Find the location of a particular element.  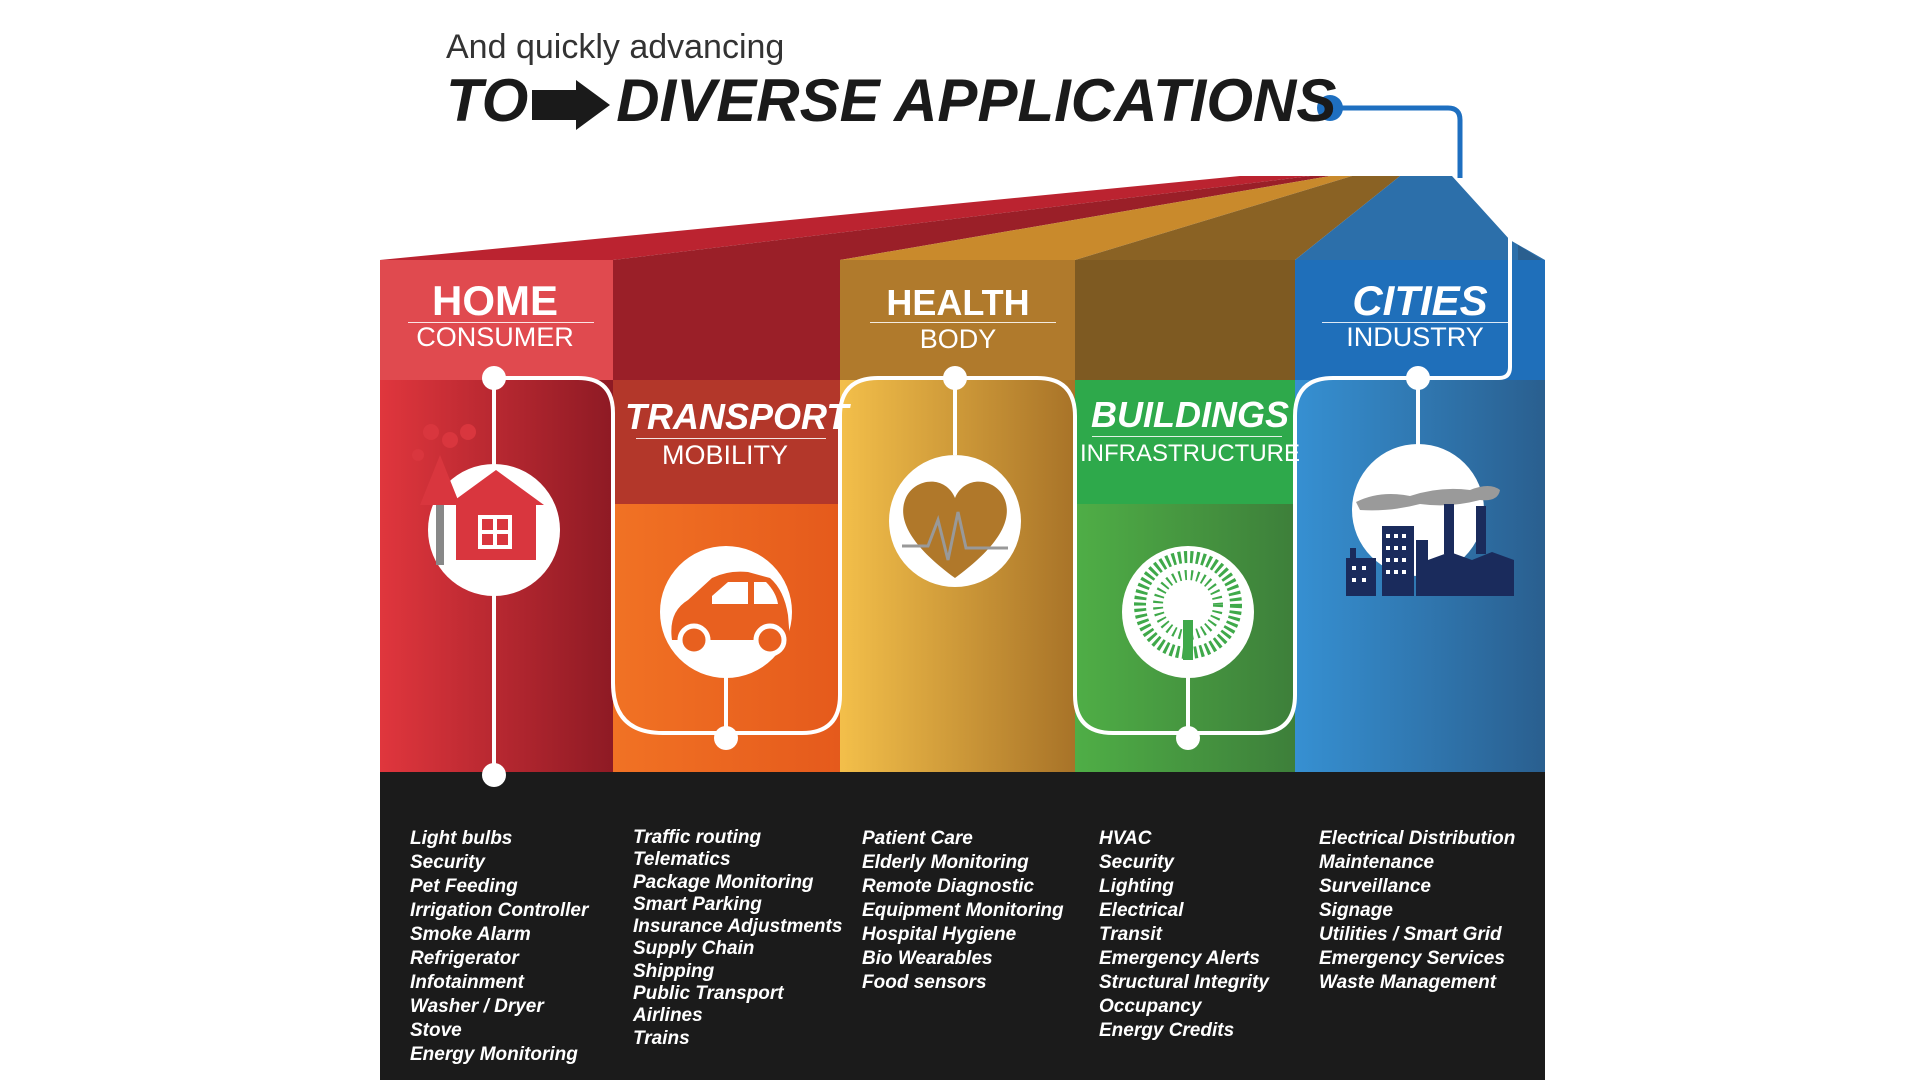

list-item: Smart Parking is located at coordinates (697, 904).